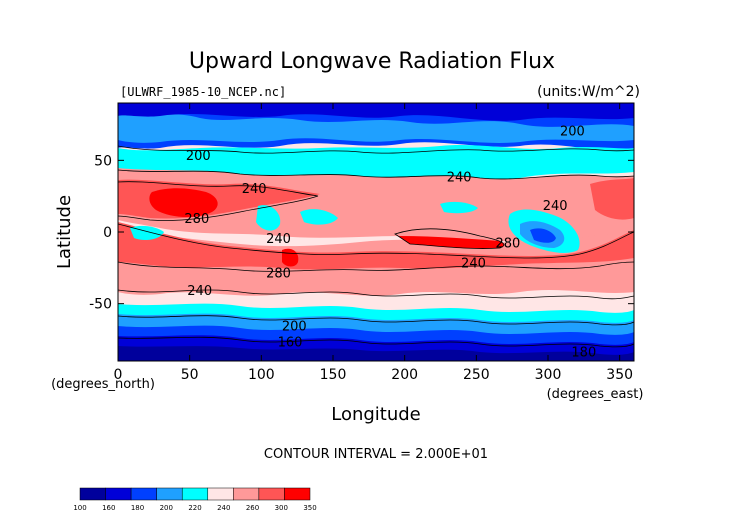 This screenshot has height=532, width=752. Describe the element at coordinates (476, 375) in the screenshot. I see `x-tick-label: 250` at that location.